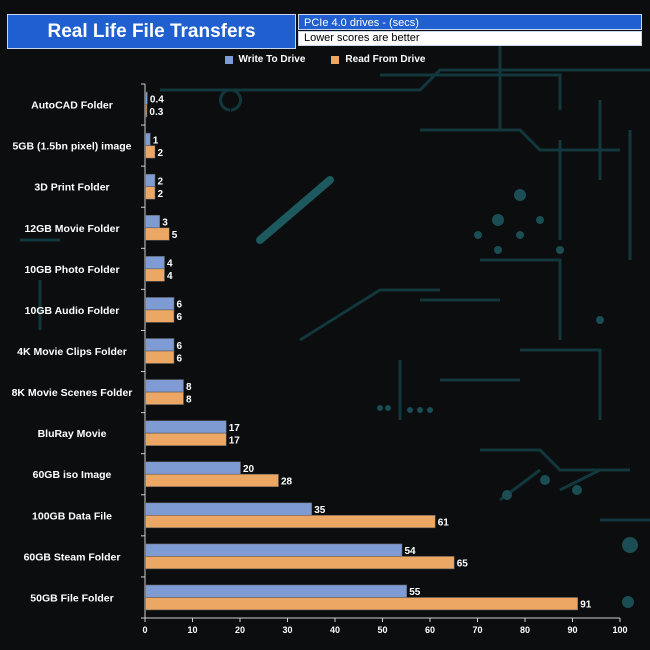 This screenshot has width=650, height=650. I want to click on value-label-write-5: 6, so click(180, 305).